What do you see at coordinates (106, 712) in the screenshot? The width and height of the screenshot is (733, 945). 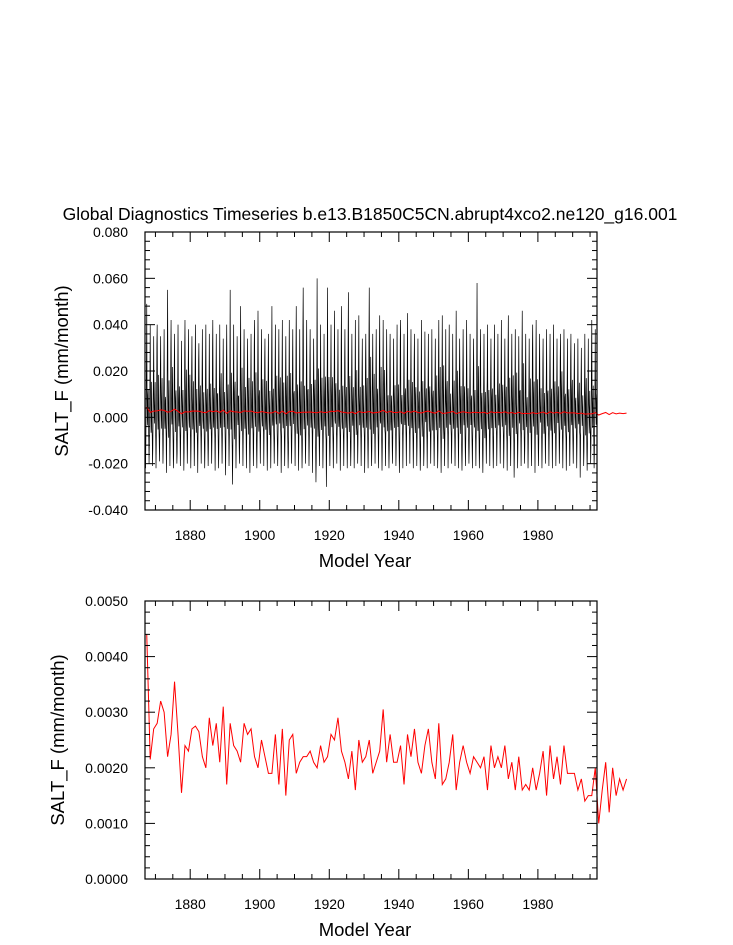 I see `y-tick-label: 0.0030` at bounding box center [106, 712].